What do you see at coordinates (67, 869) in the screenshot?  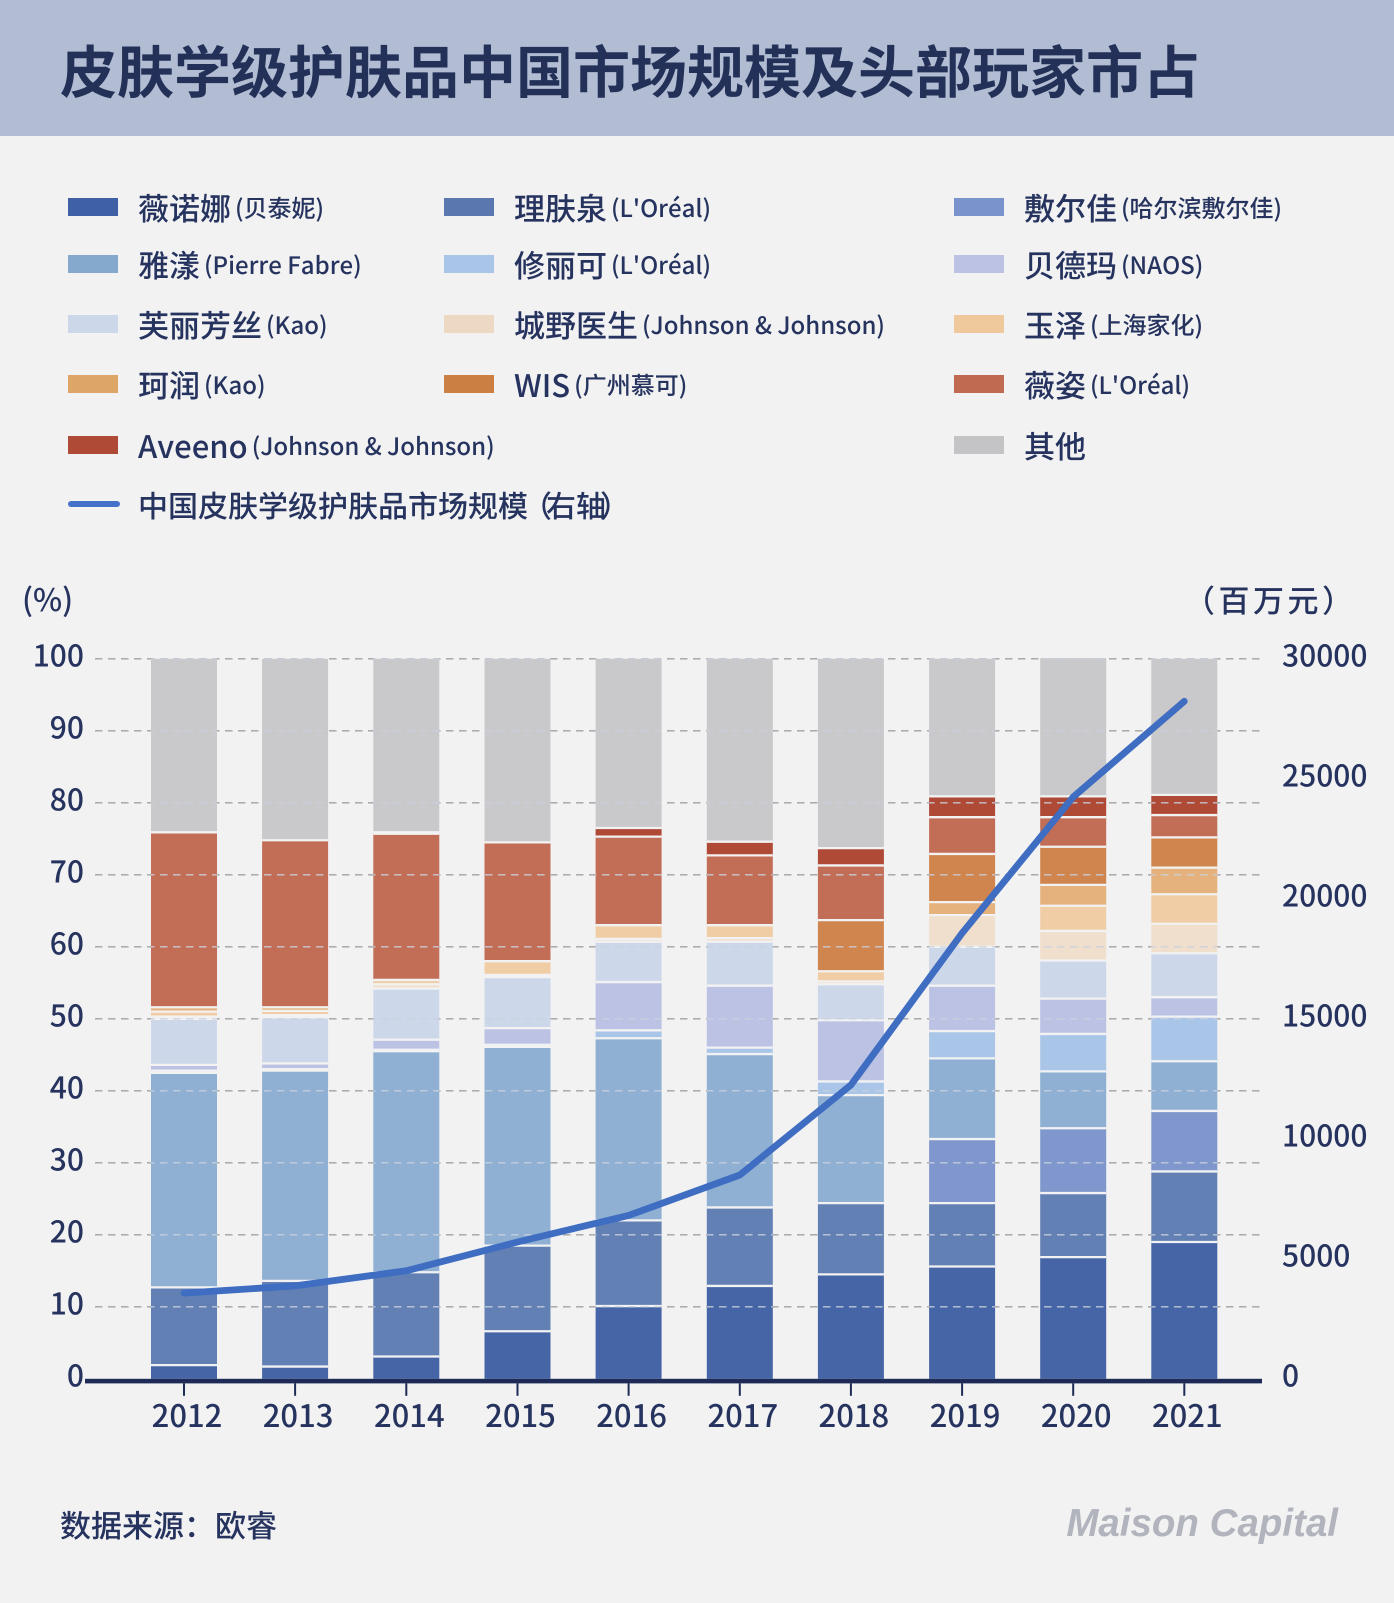 I see `svg-text: 70` at bounding box center [67, 869].